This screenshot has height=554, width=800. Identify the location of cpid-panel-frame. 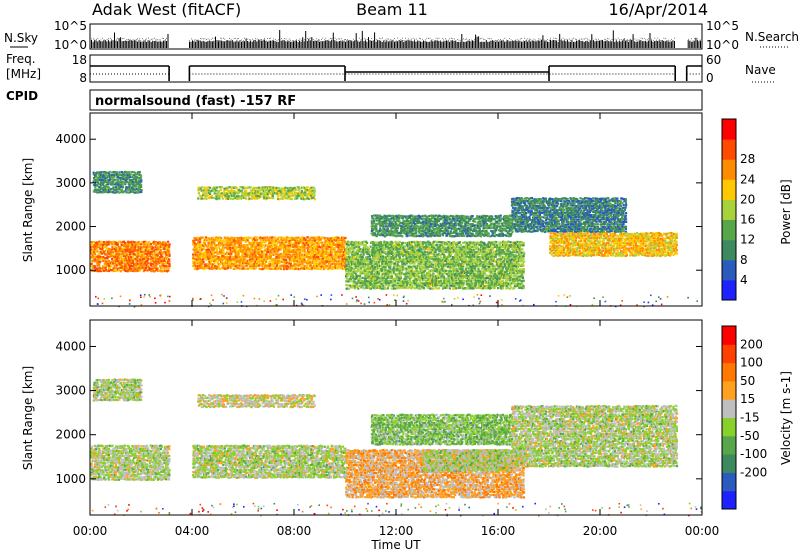
(396, 100).